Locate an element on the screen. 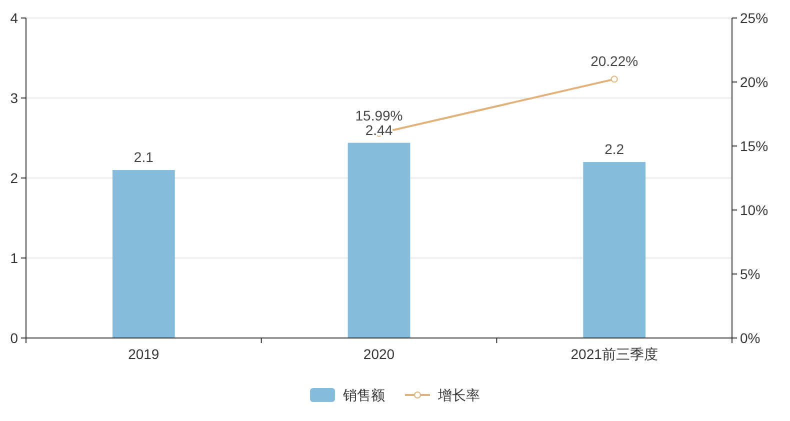 The width and height of the screenshot is (790, 421). y-tick-label: 1 is located at coordinates (14, 258).